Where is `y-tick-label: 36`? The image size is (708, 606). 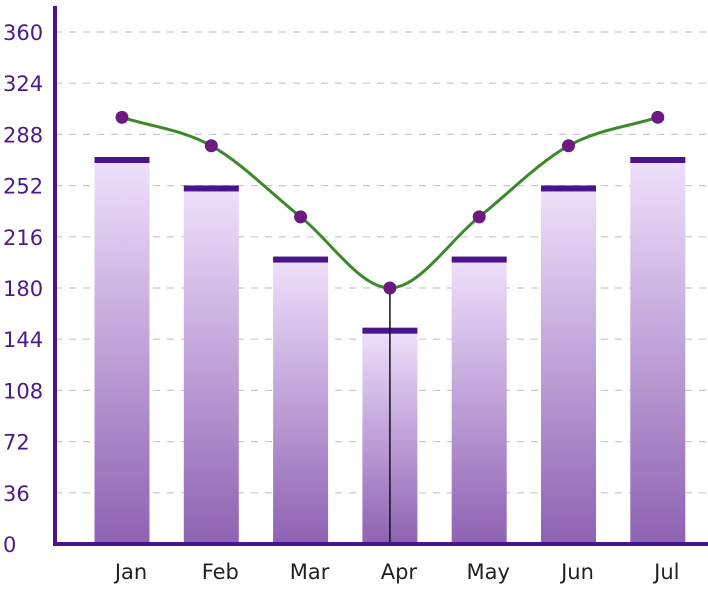 y-tick-label: 36 is located at coordinates (16, 494).